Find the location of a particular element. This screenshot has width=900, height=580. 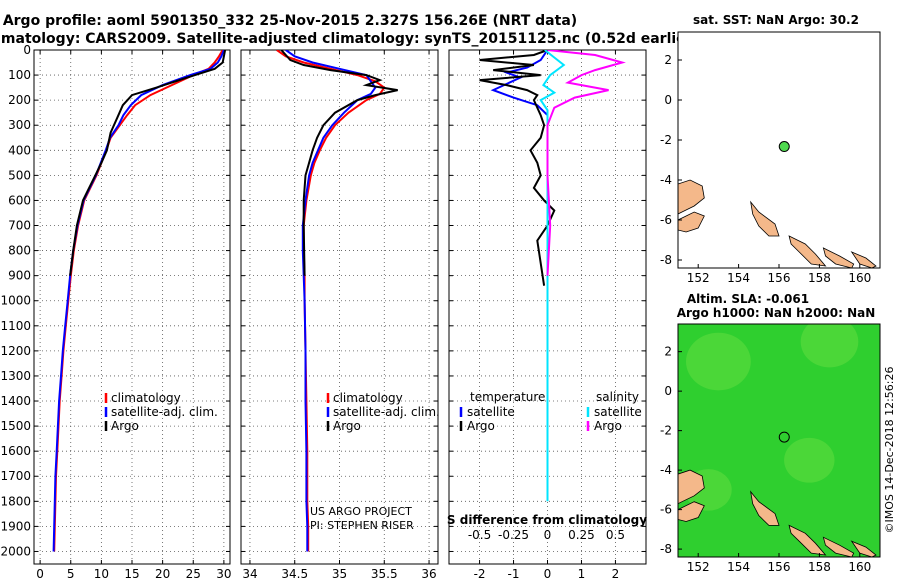

y-tick-label: 1800 is located at coordinates (15, 501).